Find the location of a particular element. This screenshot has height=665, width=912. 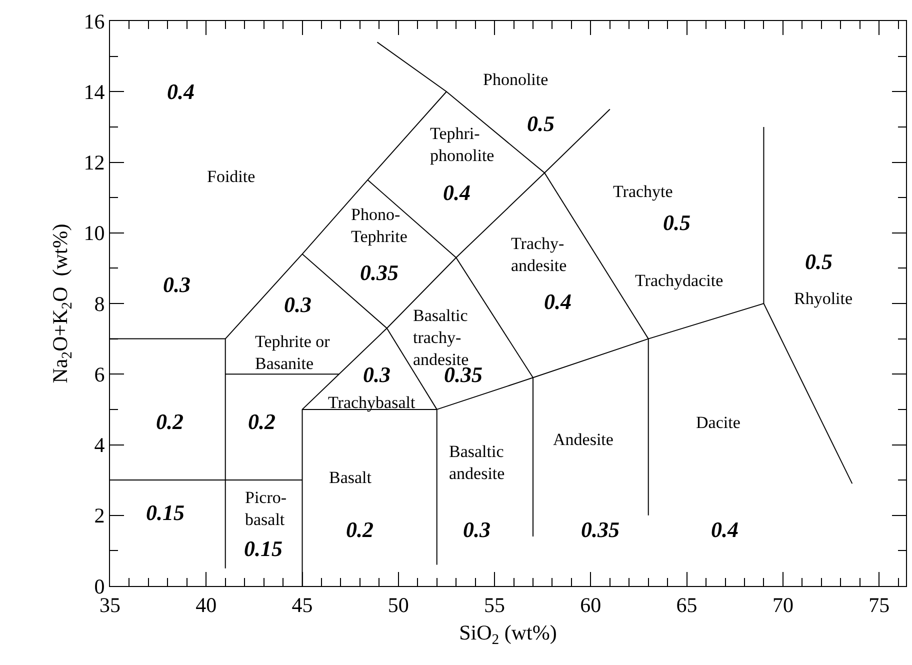

x-tick-label: 45 is located at coordinates (302, 605).